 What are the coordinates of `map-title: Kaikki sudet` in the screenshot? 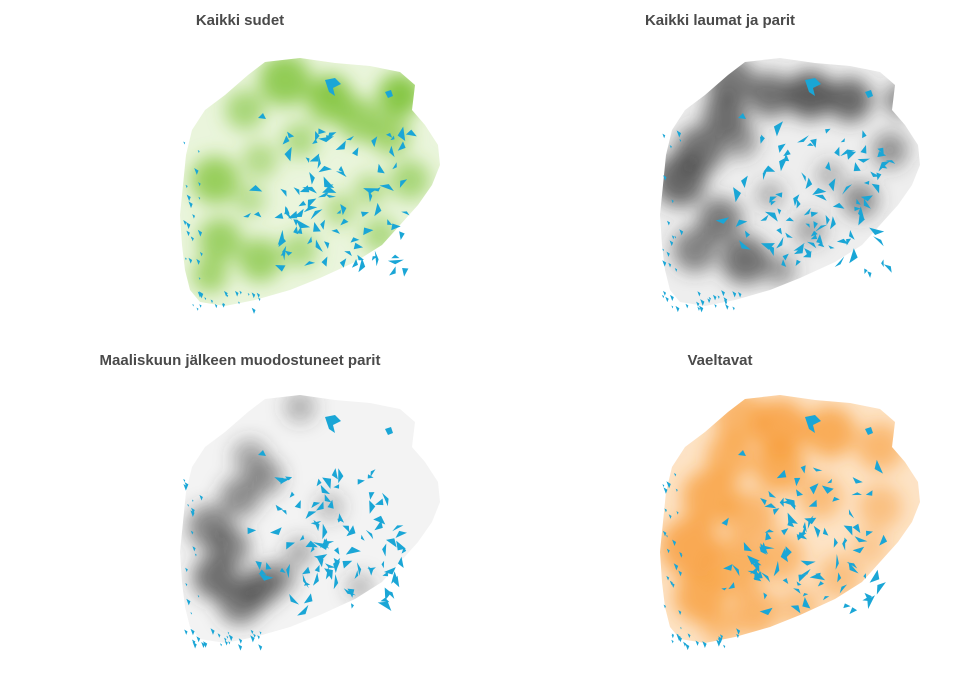 It's located at (240, 20).